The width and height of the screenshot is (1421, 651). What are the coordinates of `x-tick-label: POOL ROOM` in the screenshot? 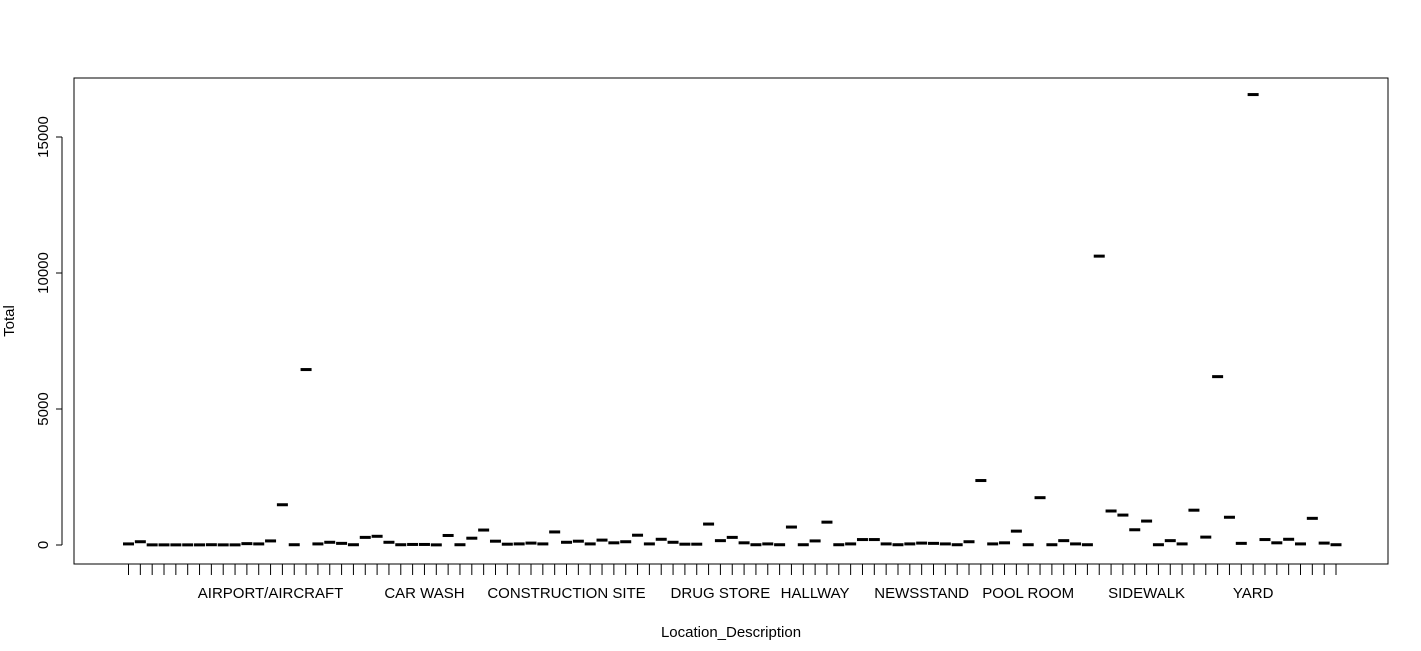 It's located at (1028, 593).